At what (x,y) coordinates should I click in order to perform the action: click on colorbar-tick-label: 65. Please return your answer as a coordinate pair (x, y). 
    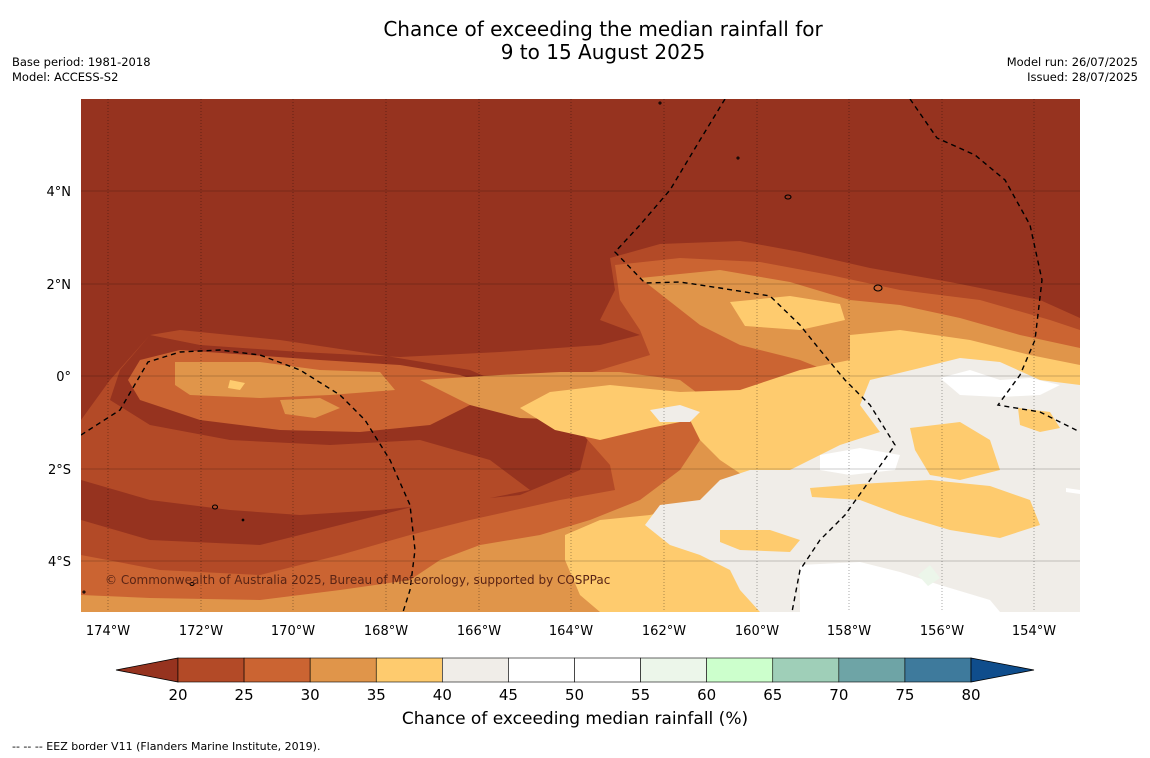
    Looking at the image, I should click on (772, 695).